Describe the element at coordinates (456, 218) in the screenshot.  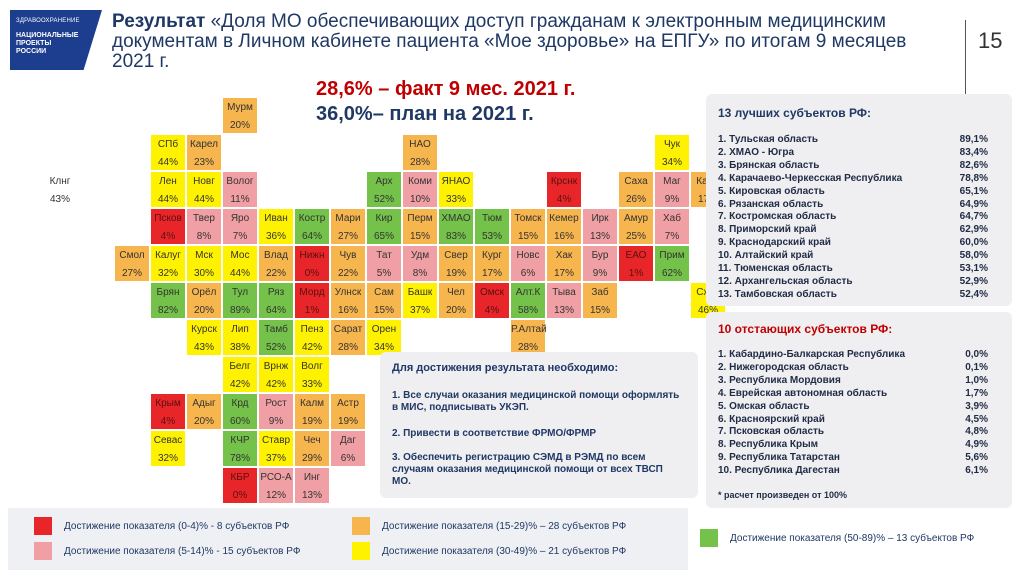
I see `region-tile-name: ХМАО` at that location.